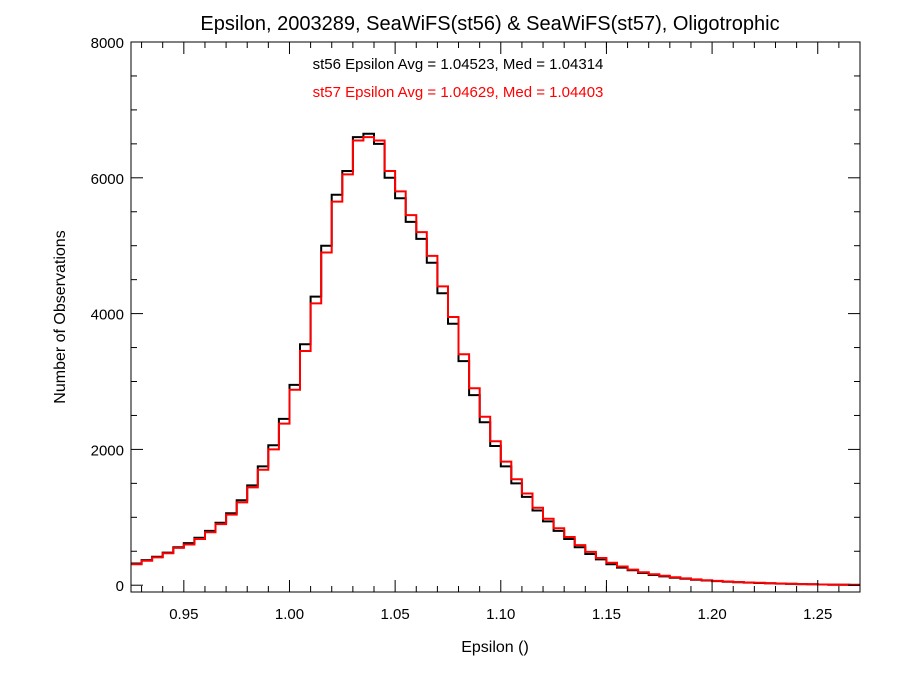 This screenshot has height=675, width=900. What do you see at coordinates (606, 614) in the screenshot?
I see `x-tick-label: 1.15` at bounding box center [606, 614].